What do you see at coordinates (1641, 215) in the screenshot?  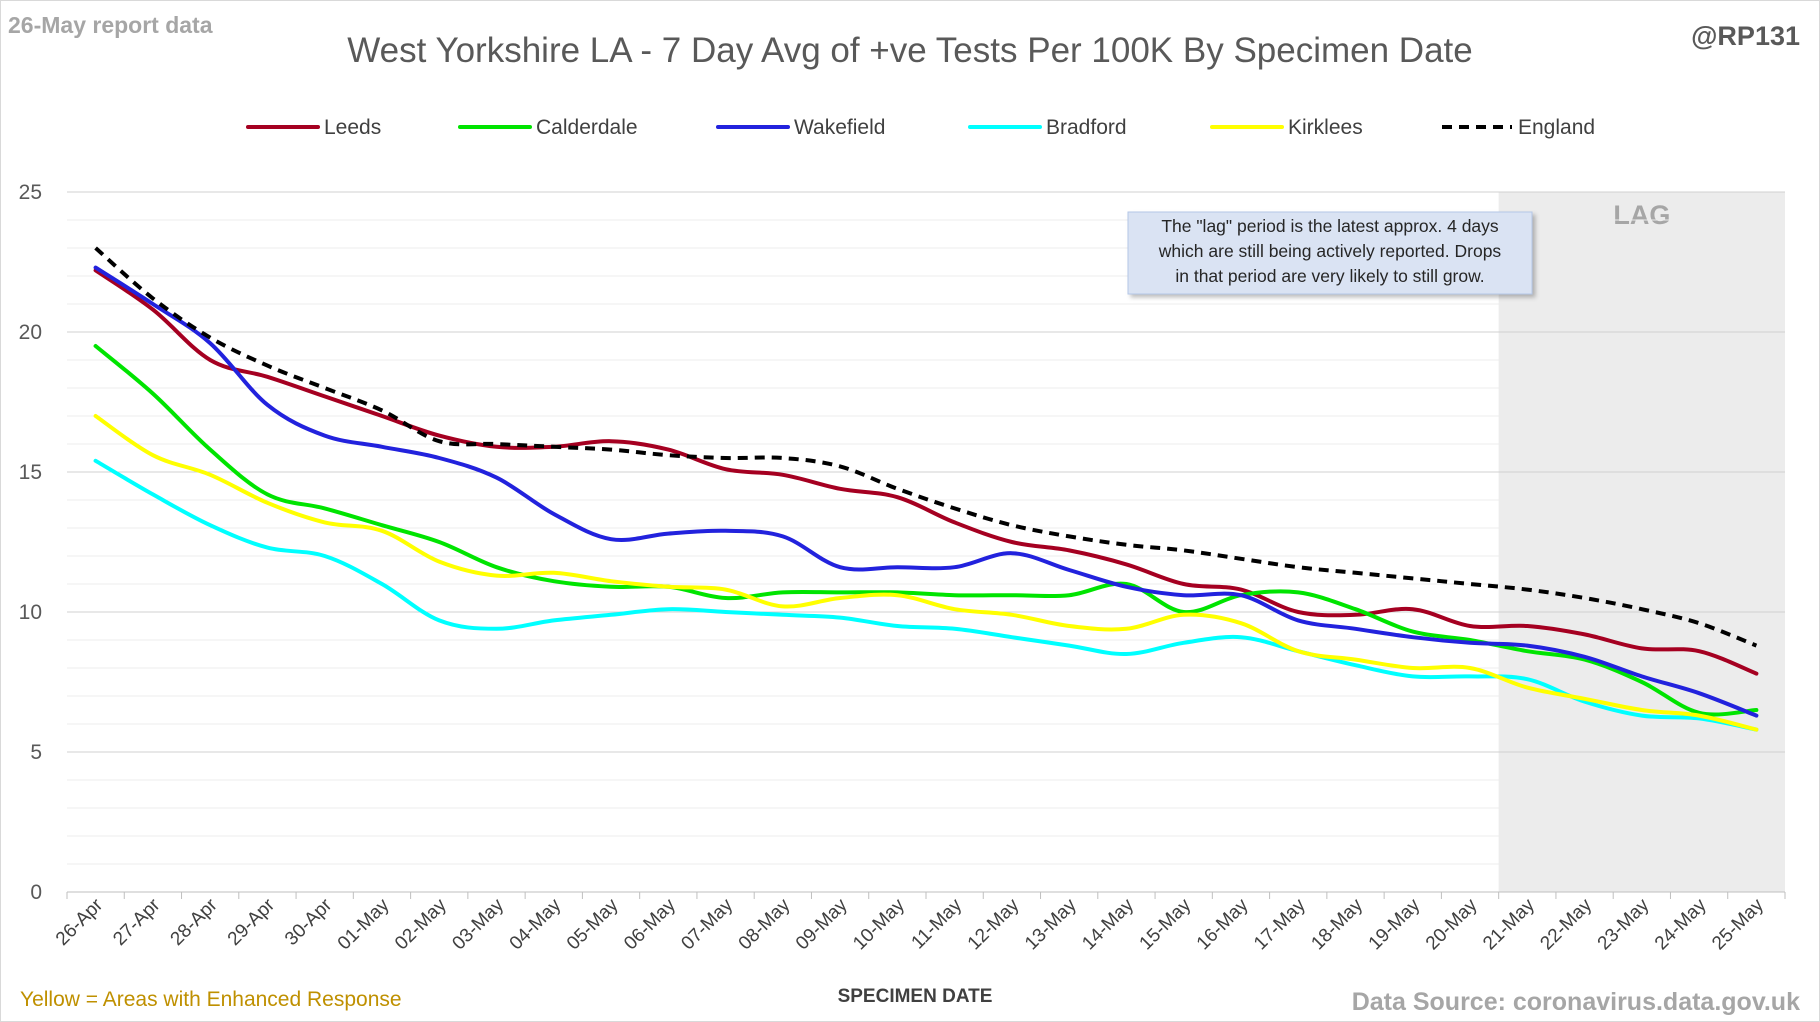 I see `lag-label: LAG` at bounding box center [1641, 215].